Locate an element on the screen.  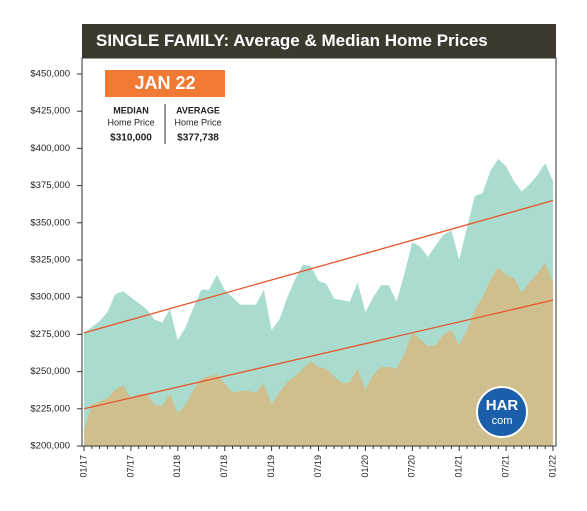
y-tick-label: $400,000 is located at coordinates (50, 148).